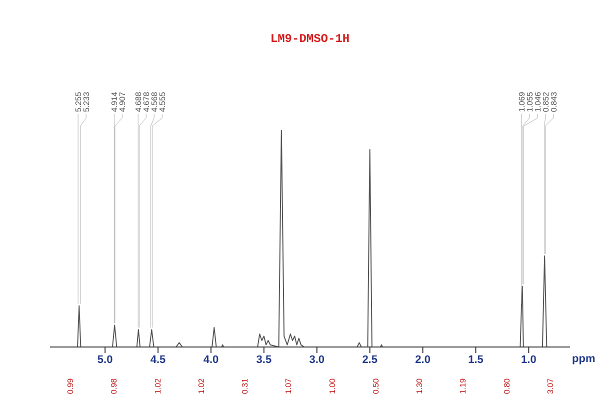 This screenshot has width=602, height=402. Describe the element at coordinates (87, 101) in the screenshot. I see `annotation: 5.233` at that location.